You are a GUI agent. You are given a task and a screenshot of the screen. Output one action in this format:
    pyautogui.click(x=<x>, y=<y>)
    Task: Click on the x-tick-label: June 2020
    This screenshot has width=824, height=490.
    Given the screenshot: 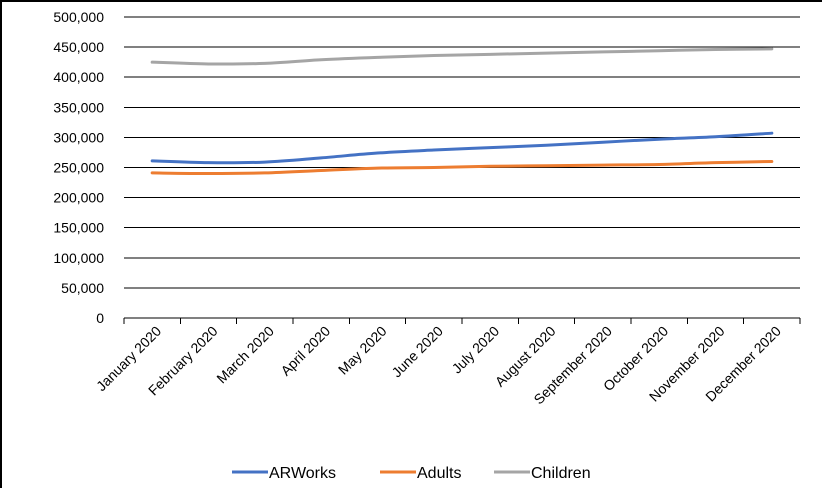 What is the action you would take?
    pyautogui.click(x=417, y=352)
    